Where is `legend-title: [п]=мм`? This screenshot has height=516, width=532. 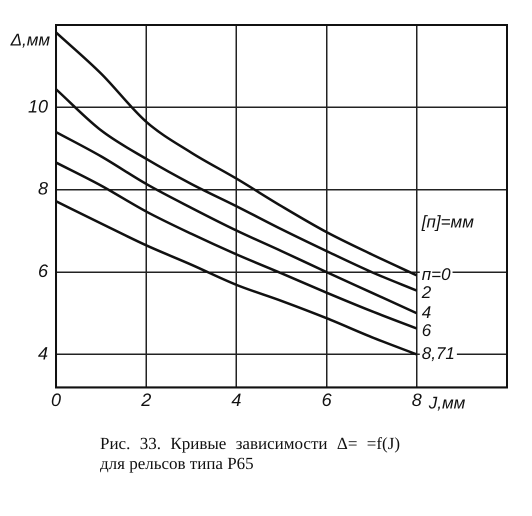
legend-title: [п]=мм is located at coordinates (447, 222).